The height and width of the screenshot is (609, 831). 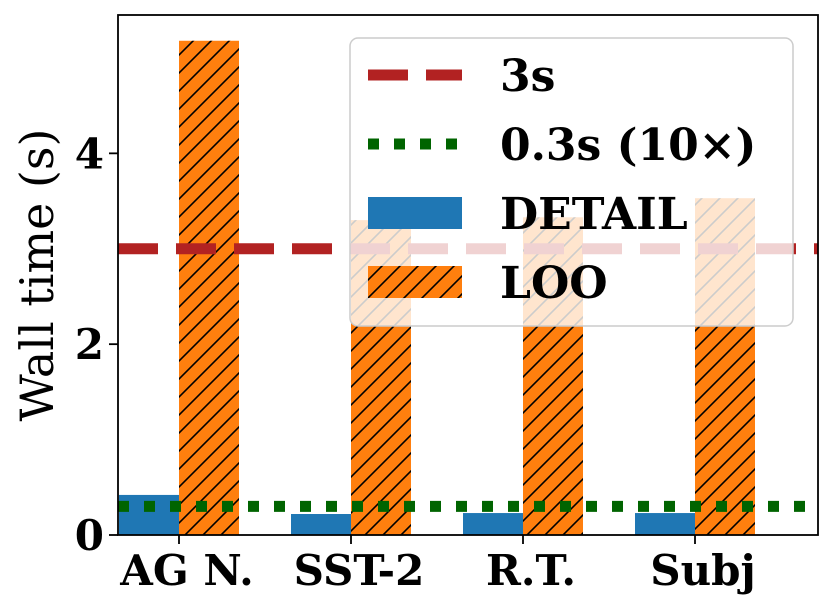 What do you see at coordinates (186, 570) in the screenshot?
I see `x-tick-label-ag-n: AG N.` at bounding box center [186, 570].